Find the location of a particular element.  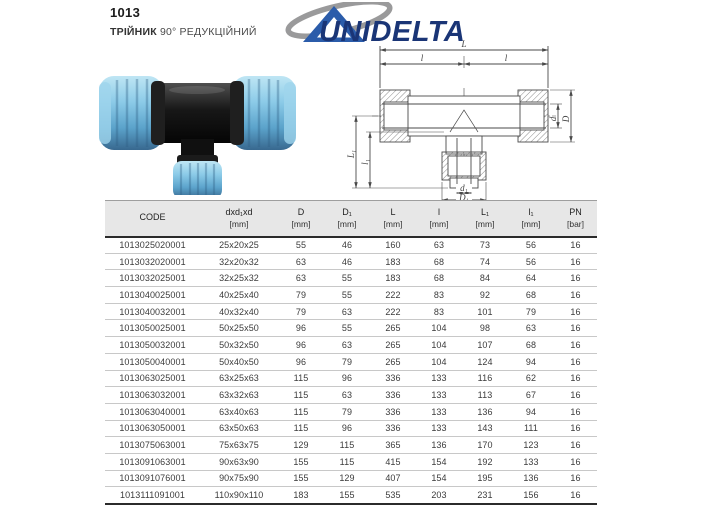

value-cell: 170 is located at coordinates (485, 445).